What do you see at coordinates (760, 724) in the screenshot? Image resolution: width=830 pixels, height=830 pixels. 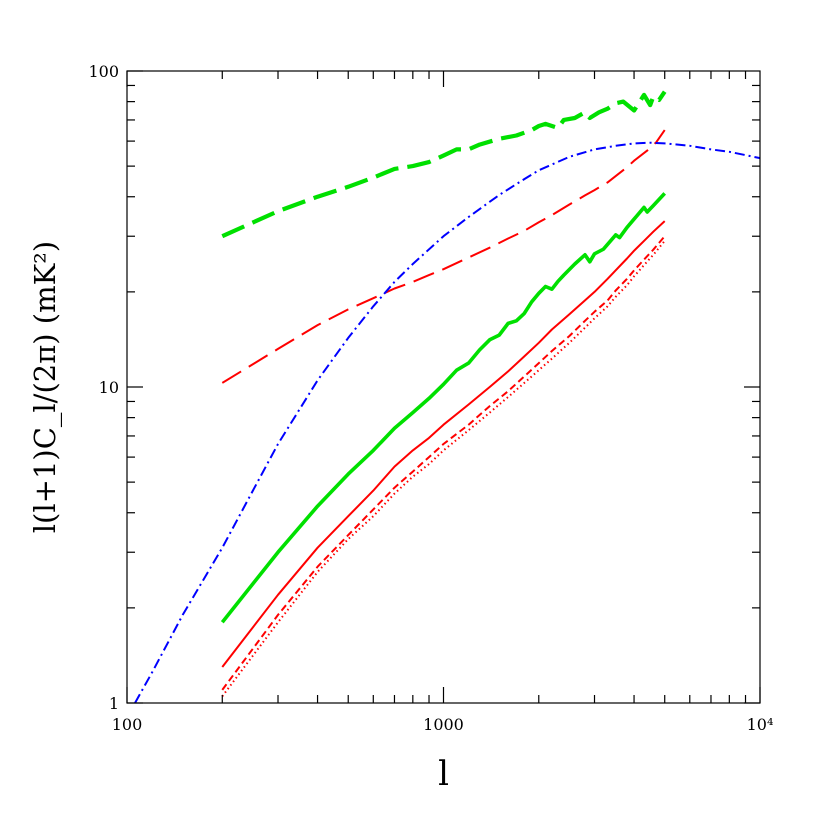 I see `x-tick-label-10000: 10⁴` at bounding box center [760, 724].